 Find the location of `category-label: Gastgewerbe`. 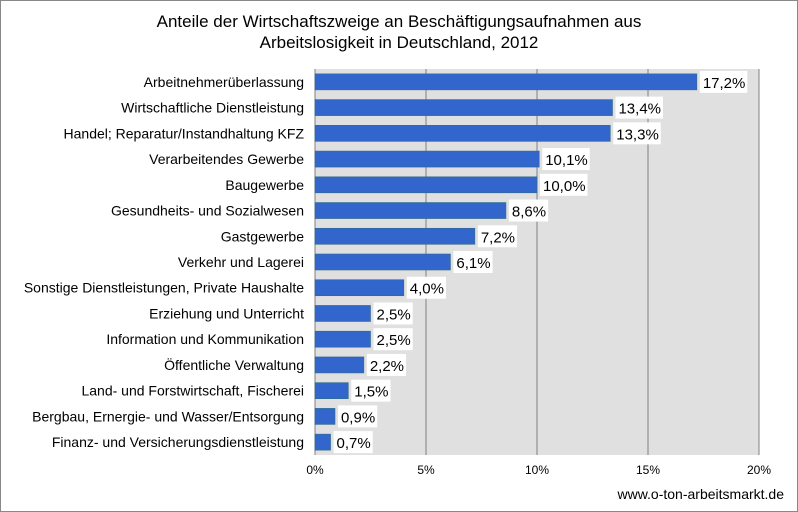

category-label: Gastgewerbe is located at coordinates (262, 236).